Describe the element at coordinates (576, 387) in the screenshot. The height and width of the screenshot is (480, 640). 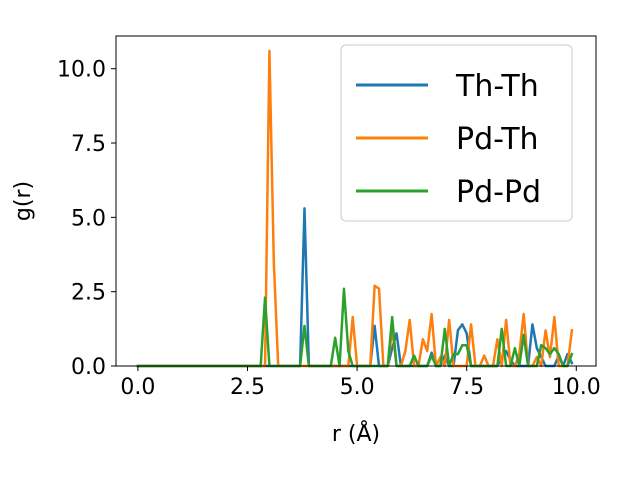
I see `x-tick-label: 10.0` at that location.